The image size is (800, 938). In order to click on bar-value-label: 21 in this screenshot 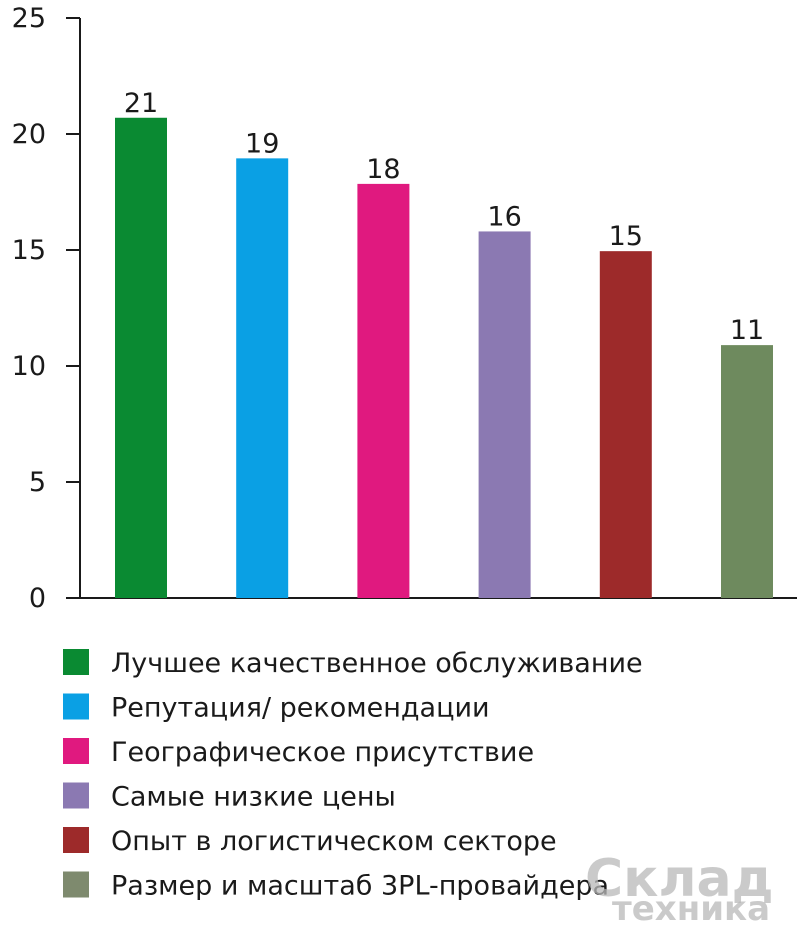, I will do `click(141, 103)`.